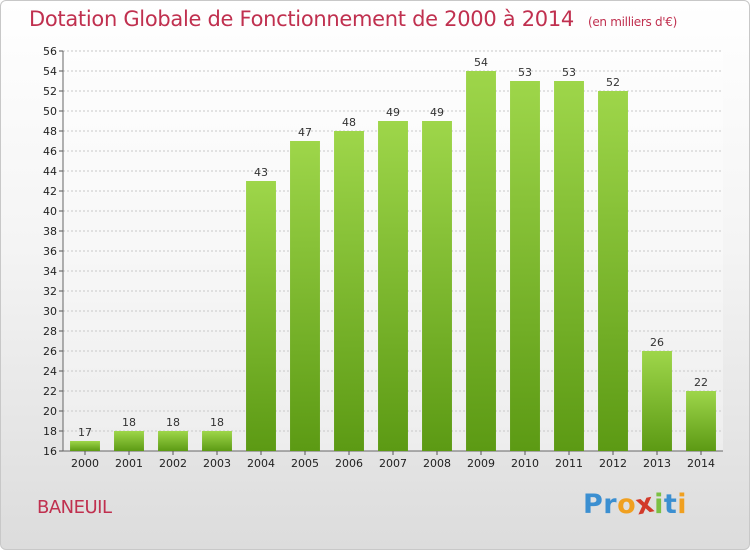 This screenshot has height=550, width=750. I want to click on y-tick-label: 26, so click(50, 351).